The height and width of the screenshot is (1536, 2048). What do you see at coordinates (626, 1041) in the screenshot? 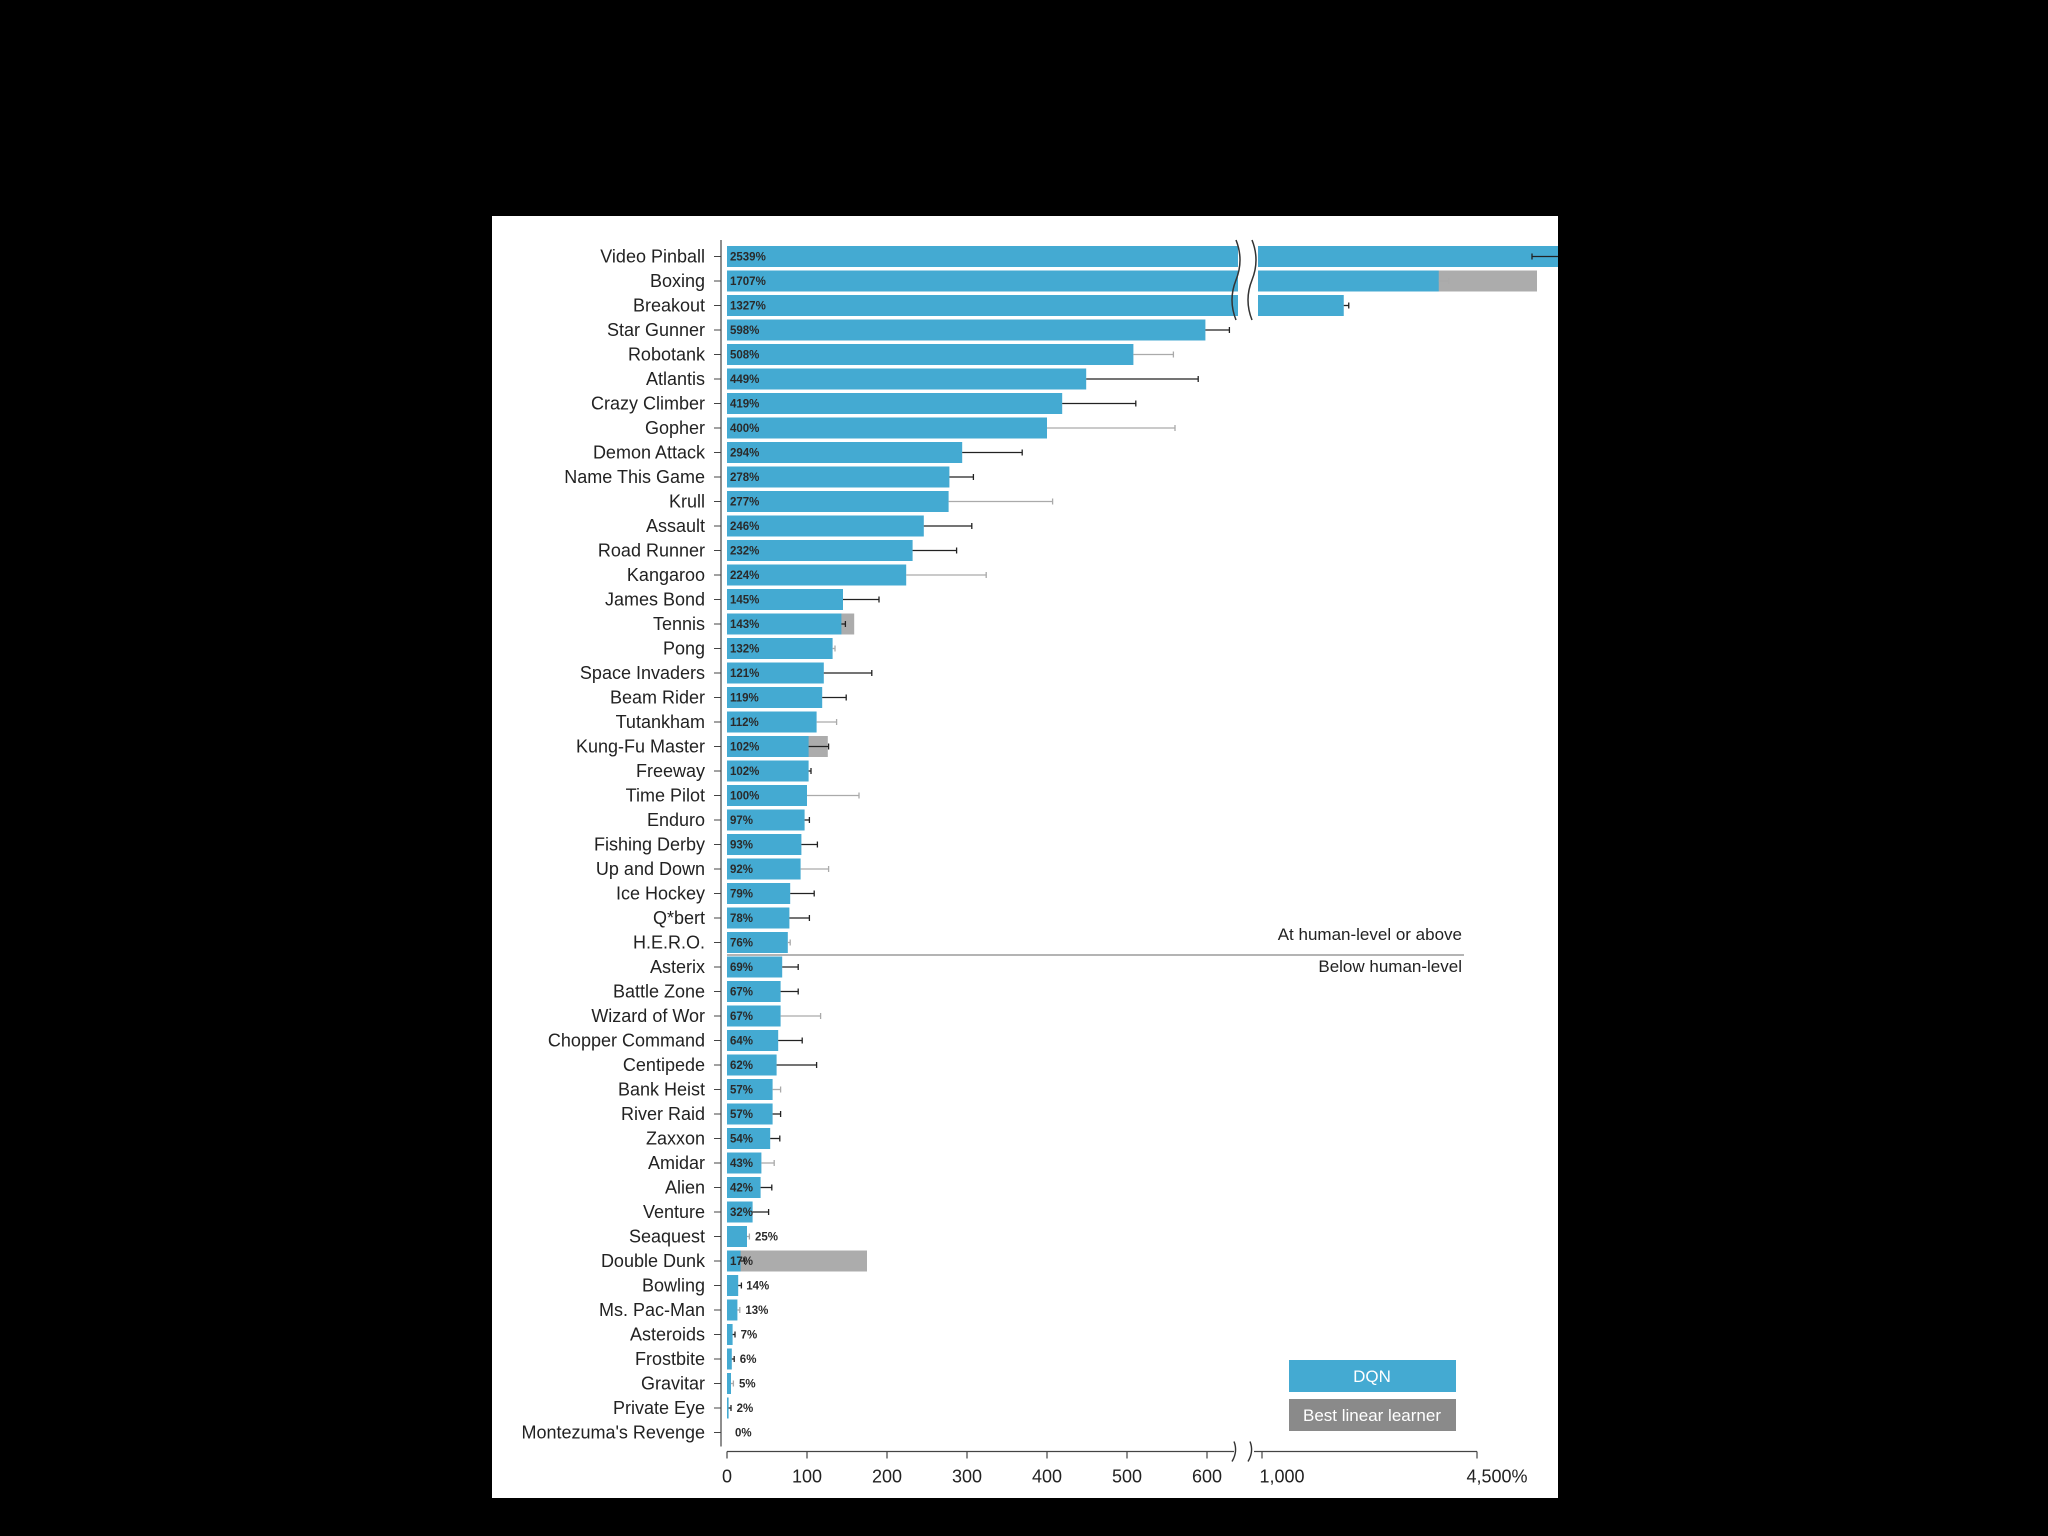
I see `category-label: Chopper Command` at bounding box center [626, 1041].